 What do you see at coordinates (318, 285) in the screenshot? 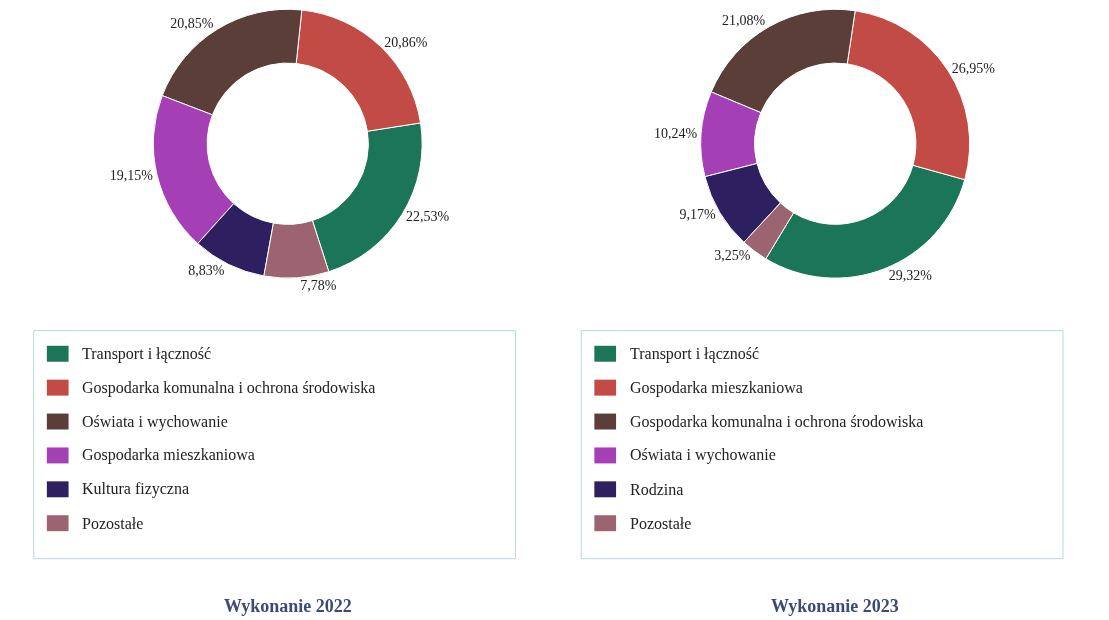
I see `data-label: 7,78%` at bounding box center [318, 285].